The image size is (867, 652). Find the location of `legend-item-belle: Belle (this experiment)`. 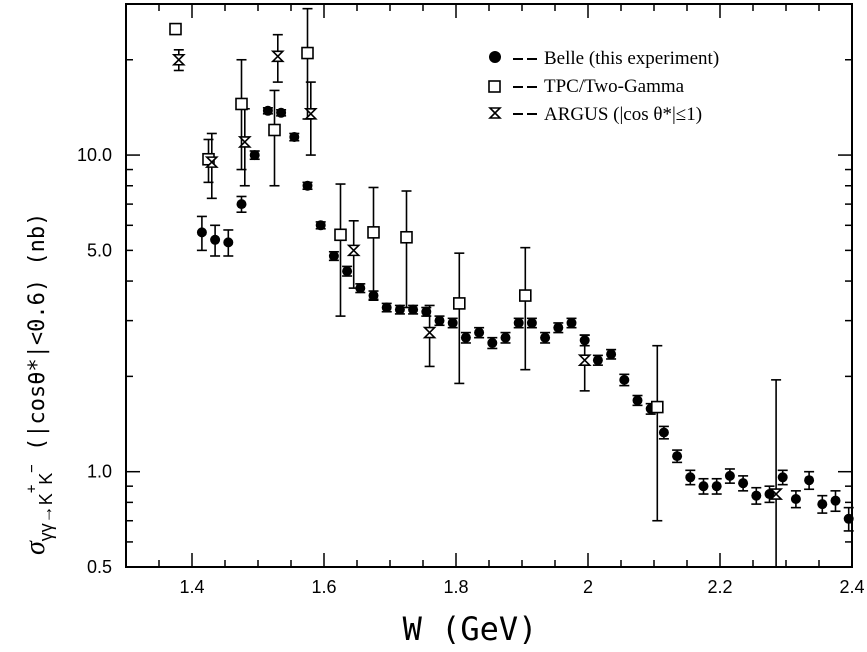

legend-item-belle: Belle (this experiment) is located at coordinates (604, 58).